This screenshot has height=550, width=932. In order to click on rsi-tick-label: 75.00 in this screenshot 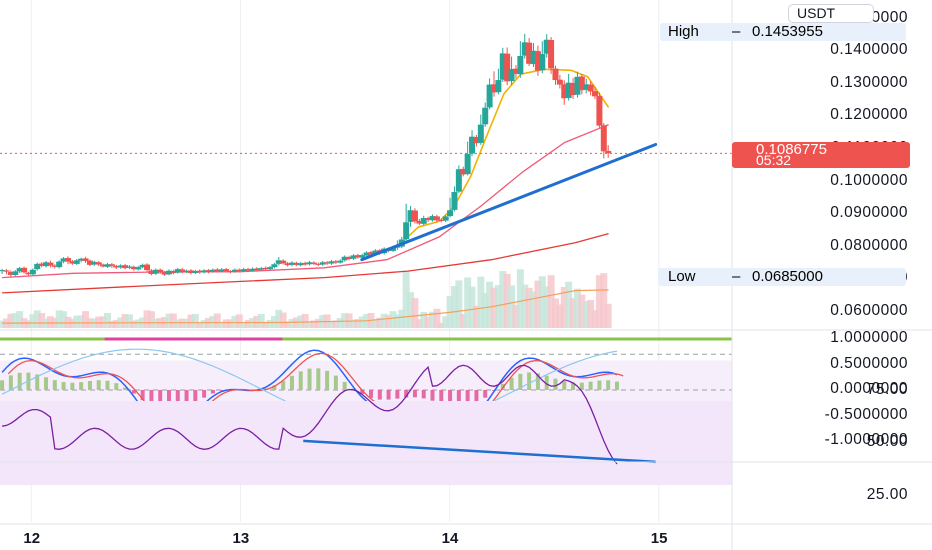, I will do `click(887, 389)`.